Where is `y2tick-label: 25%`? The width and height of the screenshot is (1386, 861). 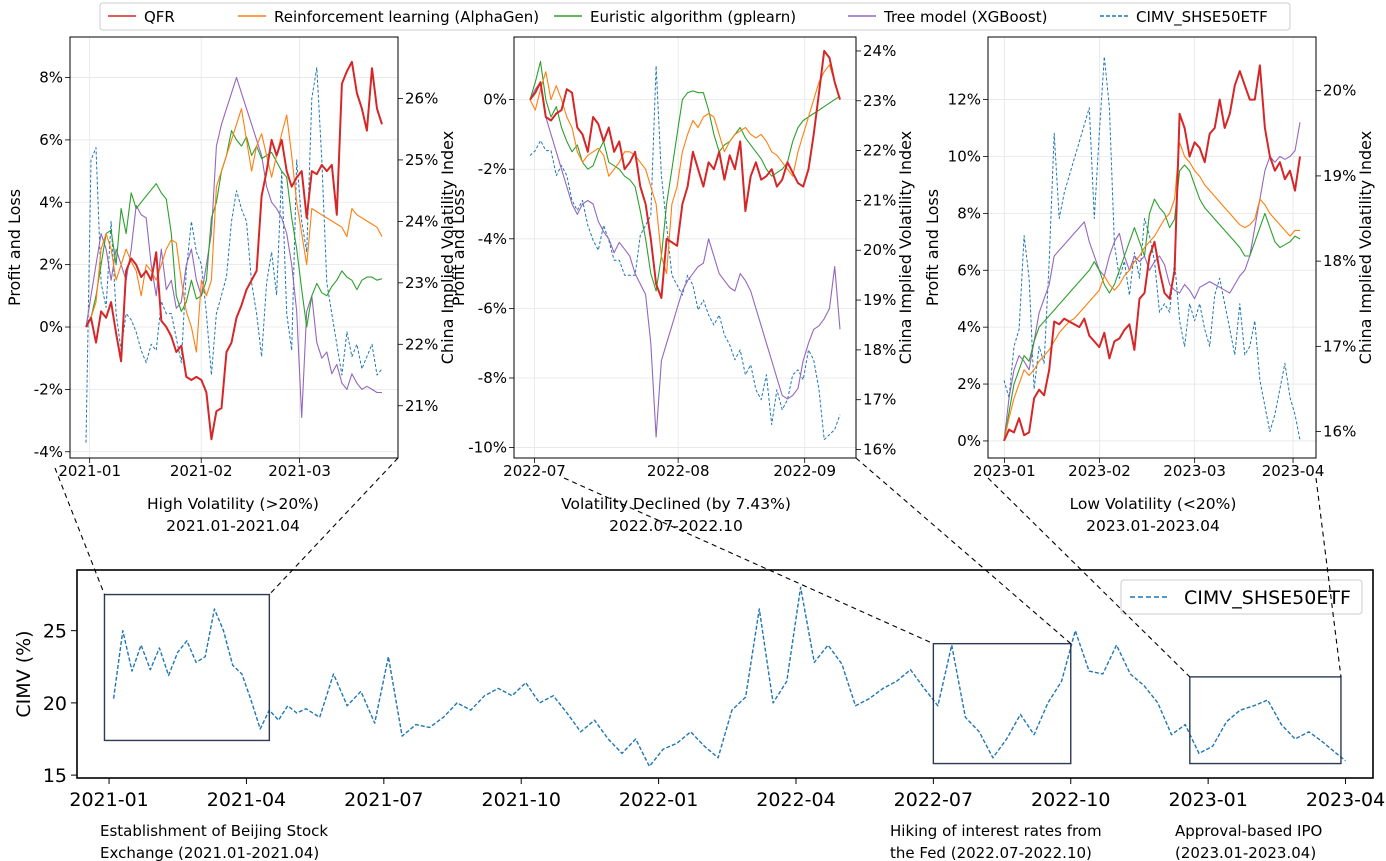 y2tick-label: 25% is located at coordinates (421, 160).